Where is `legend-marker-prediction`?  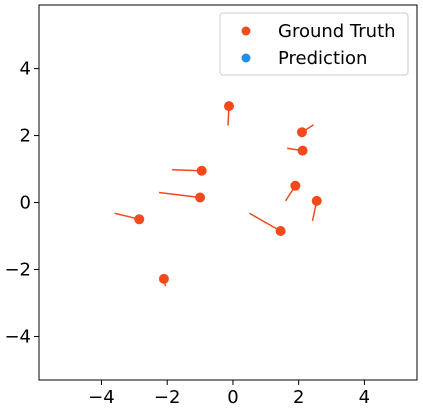 legend-marker-prediction is located at coordinates (246, 58).